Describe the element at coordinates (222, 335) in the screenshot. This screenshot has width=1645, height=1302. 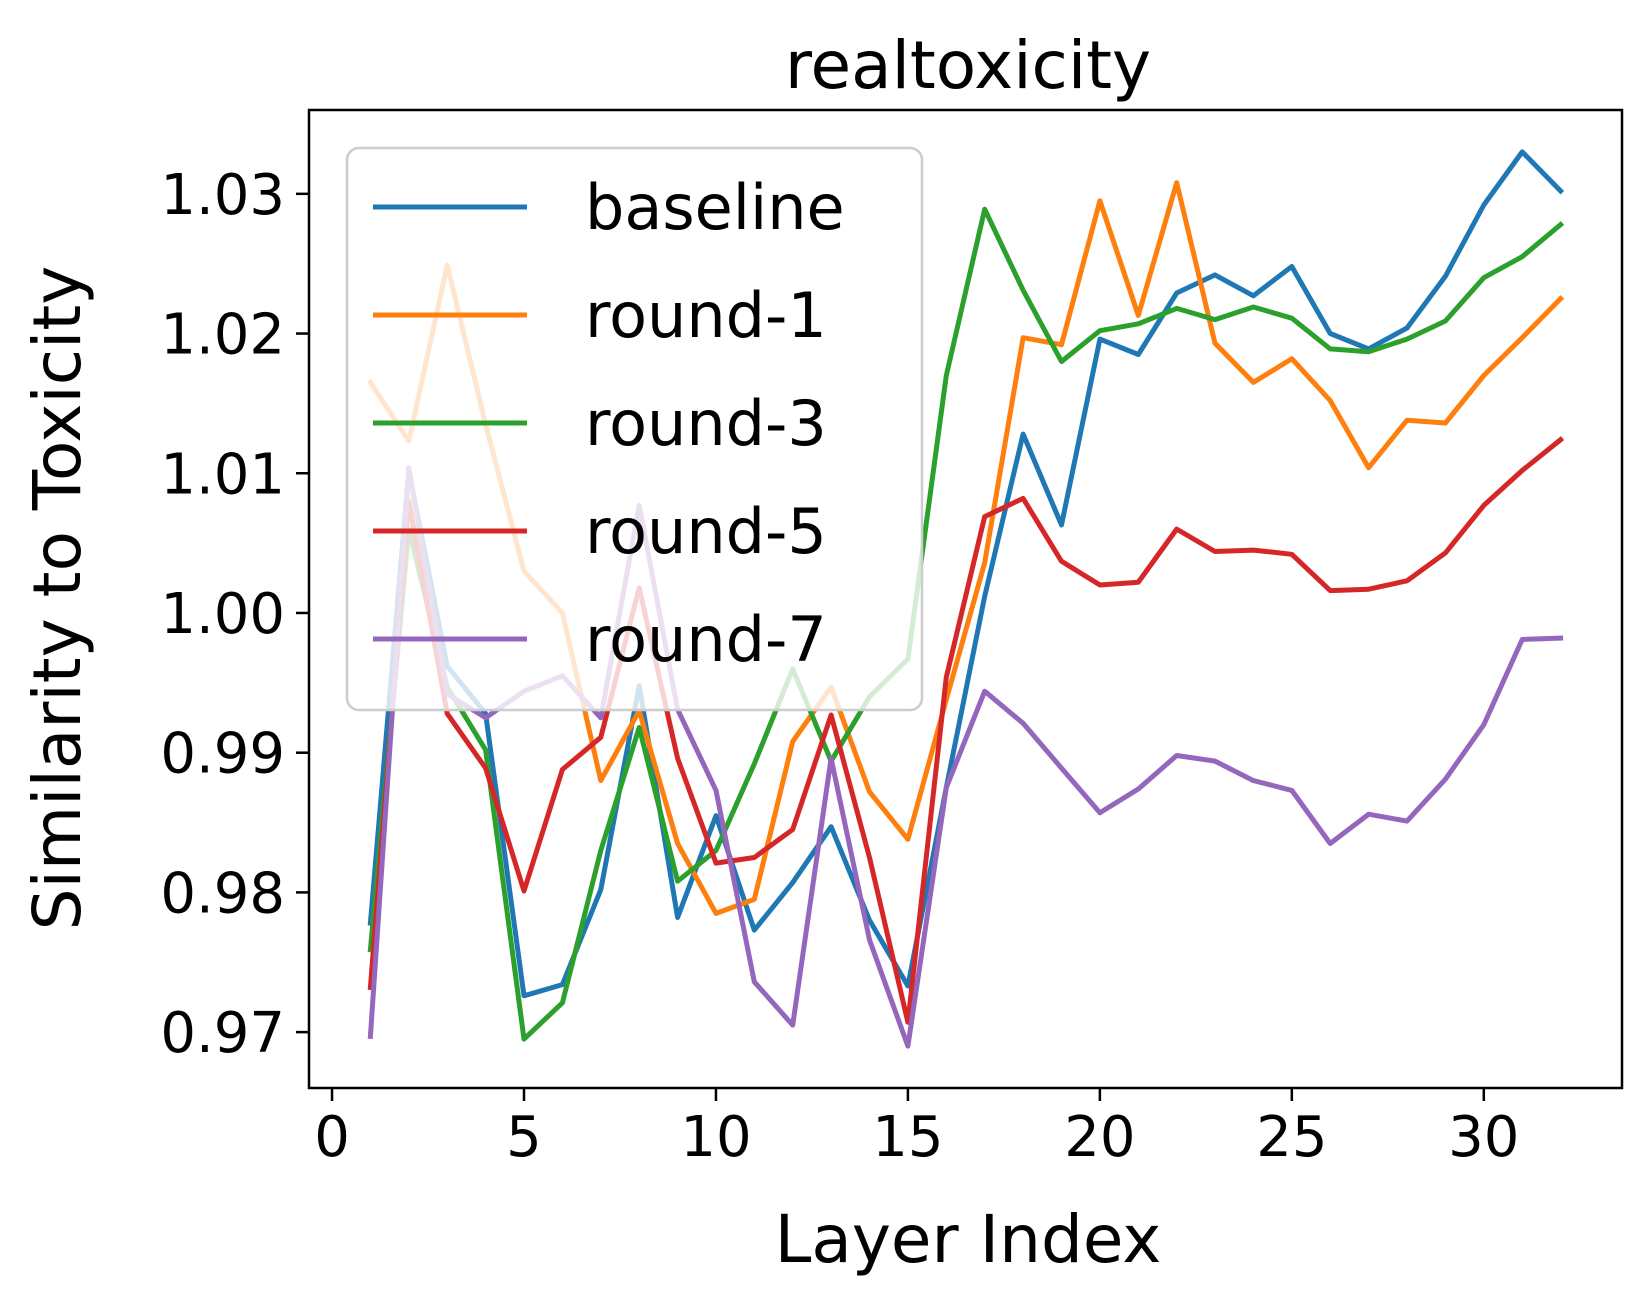
I see `y-tick-label: 1.02` at that location.